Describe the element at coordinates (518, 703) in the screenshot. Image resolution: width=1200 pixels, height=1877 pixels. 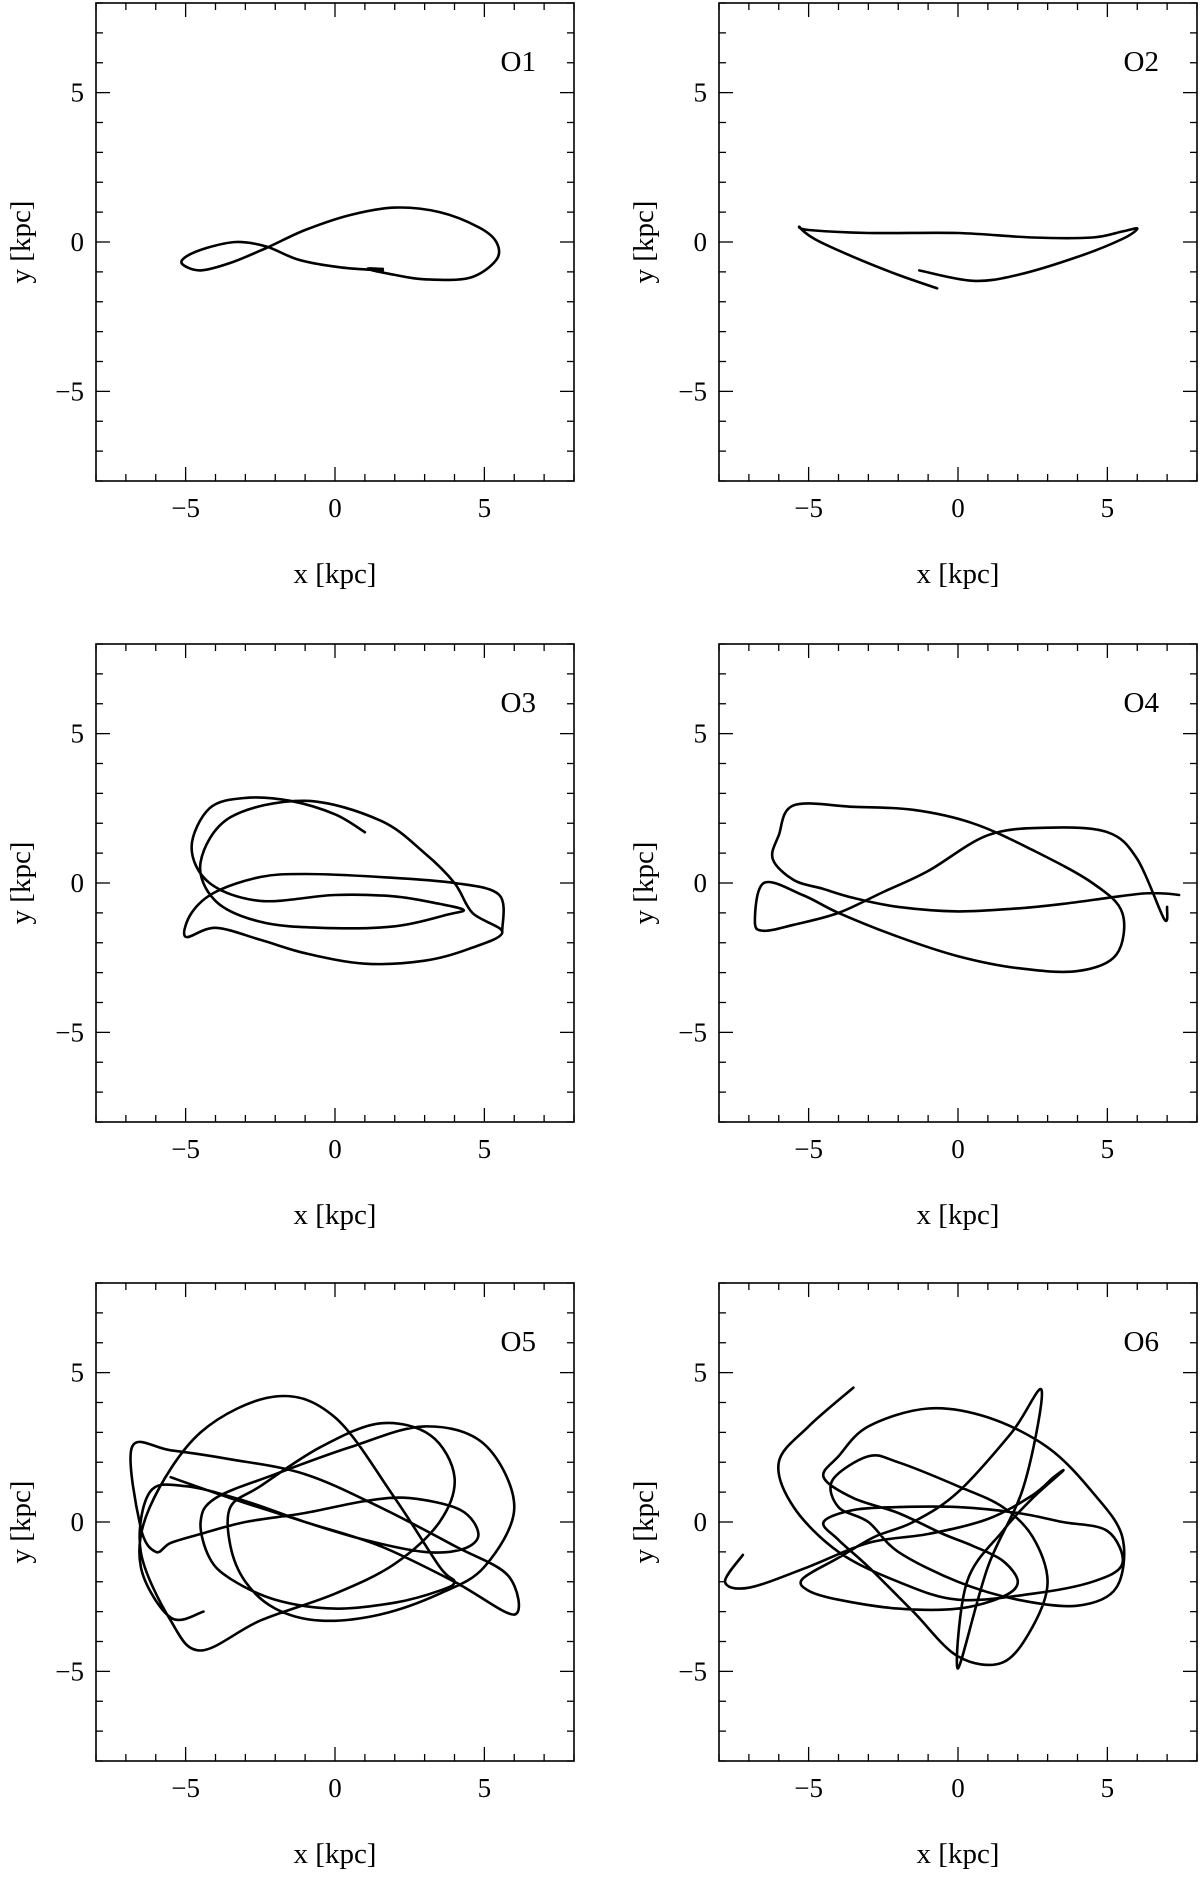
I see `panel-label: O3` at that location.